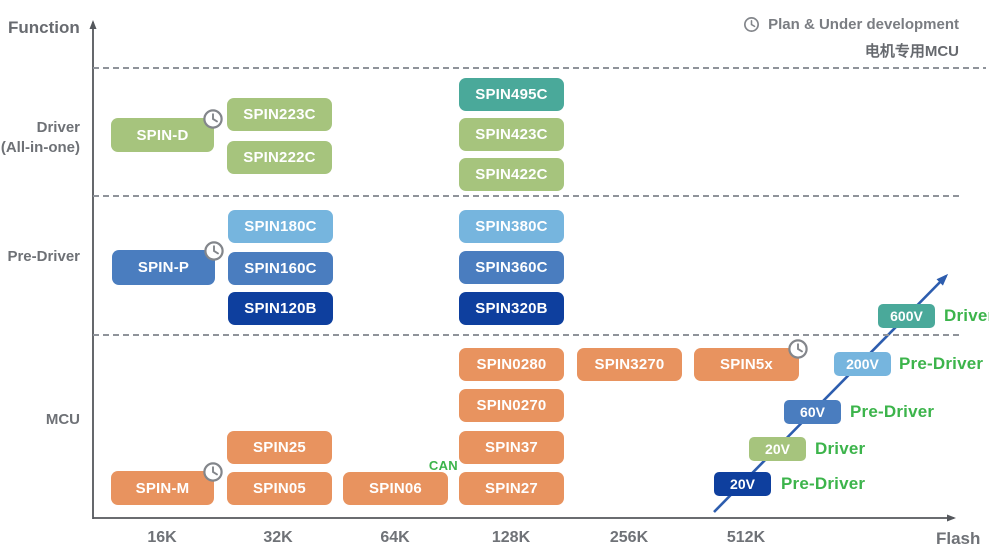  Describe the element at coordinates (511, 405) in the screenshot. I see `chip-spin0270: SPIN0270` at that location.